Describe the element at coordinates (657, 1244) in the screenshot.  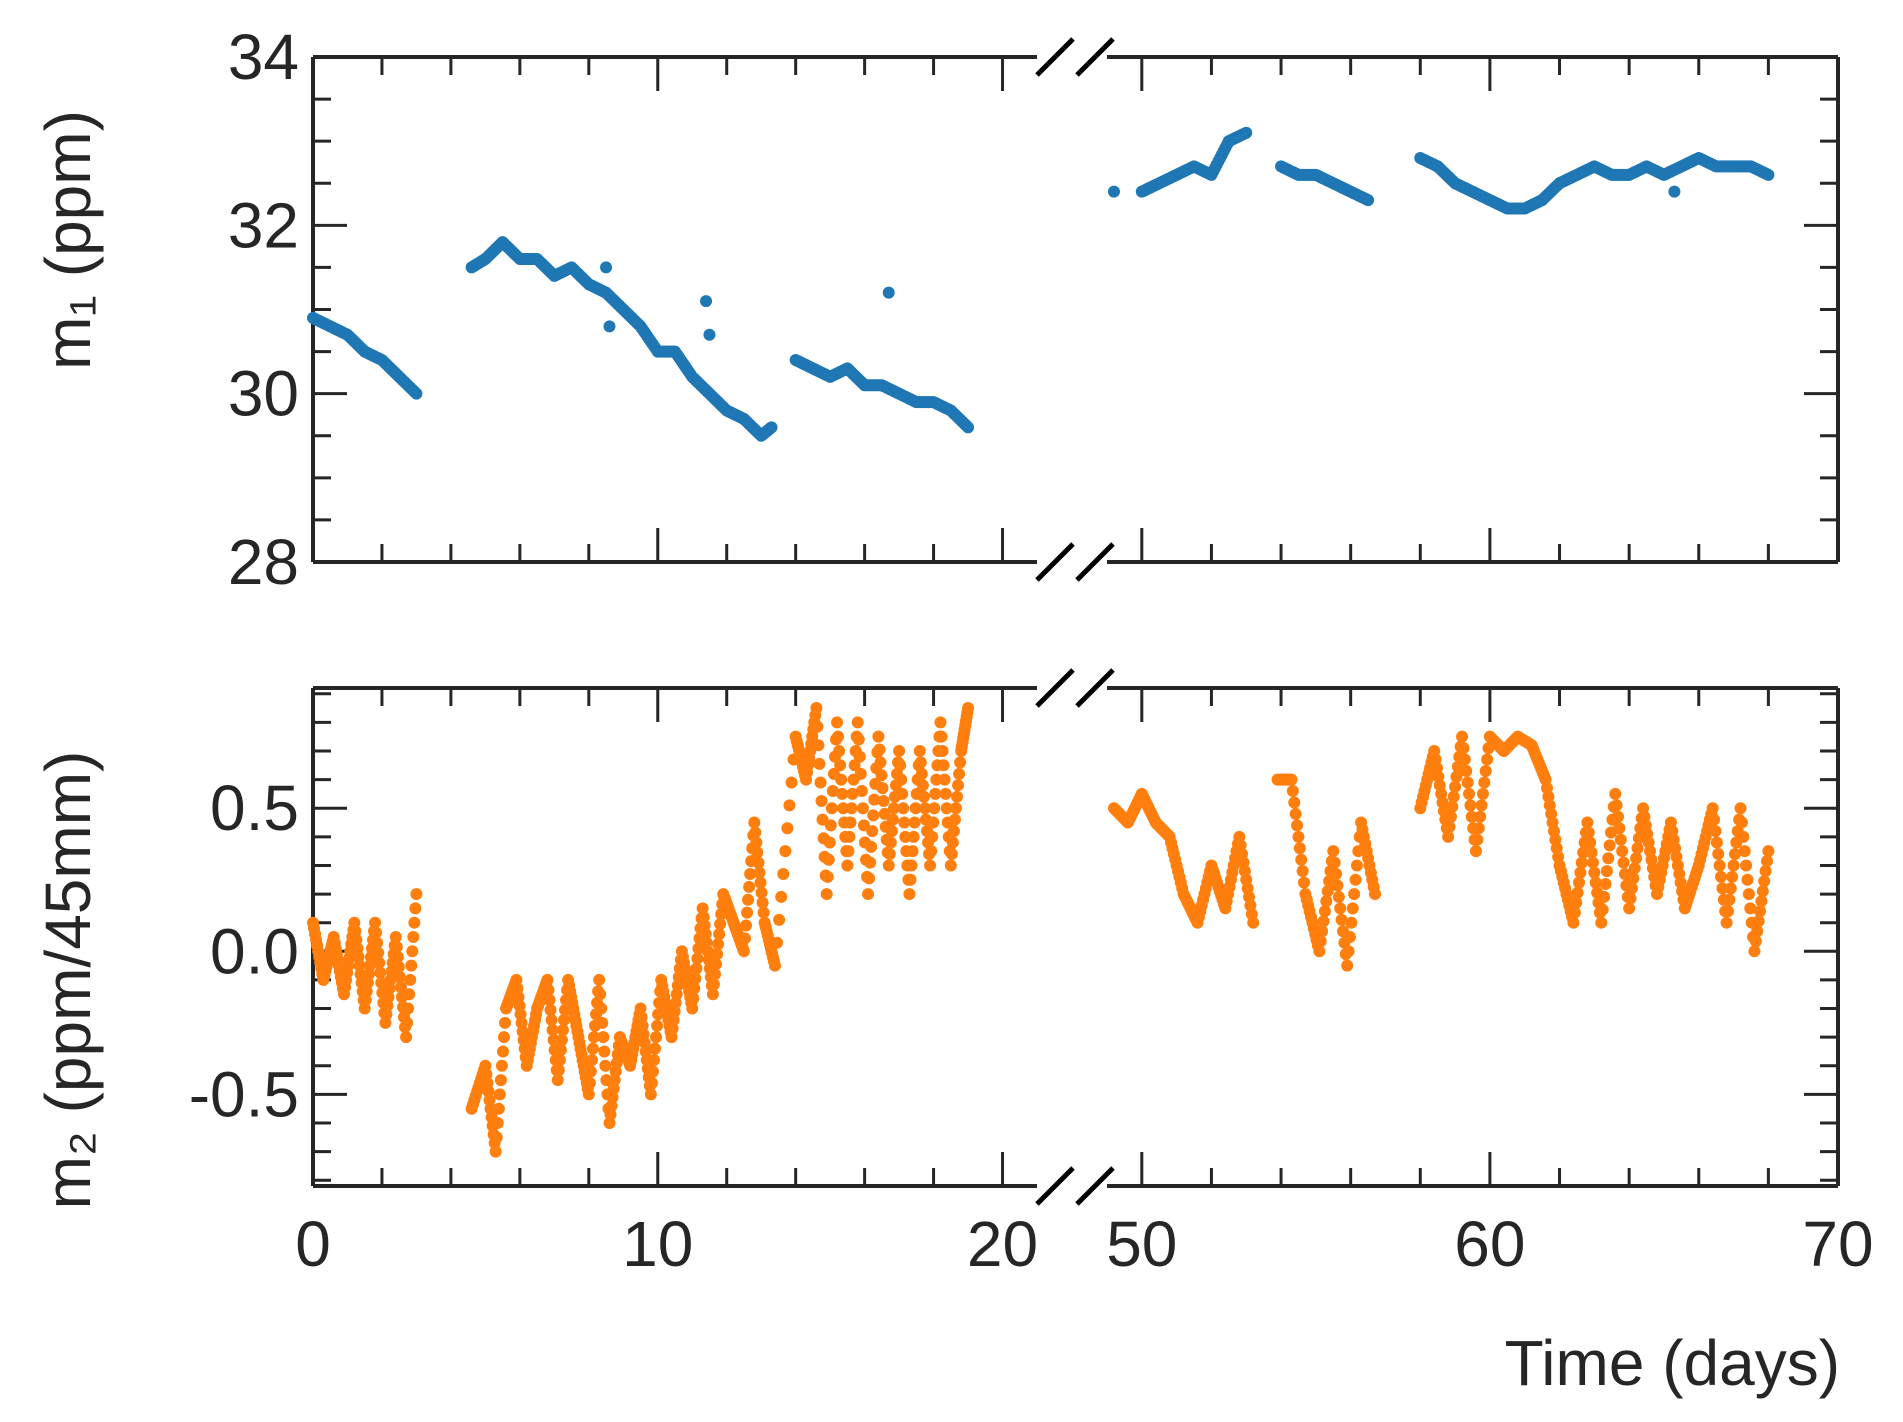
I see `x-tick-label: 10` at that location.